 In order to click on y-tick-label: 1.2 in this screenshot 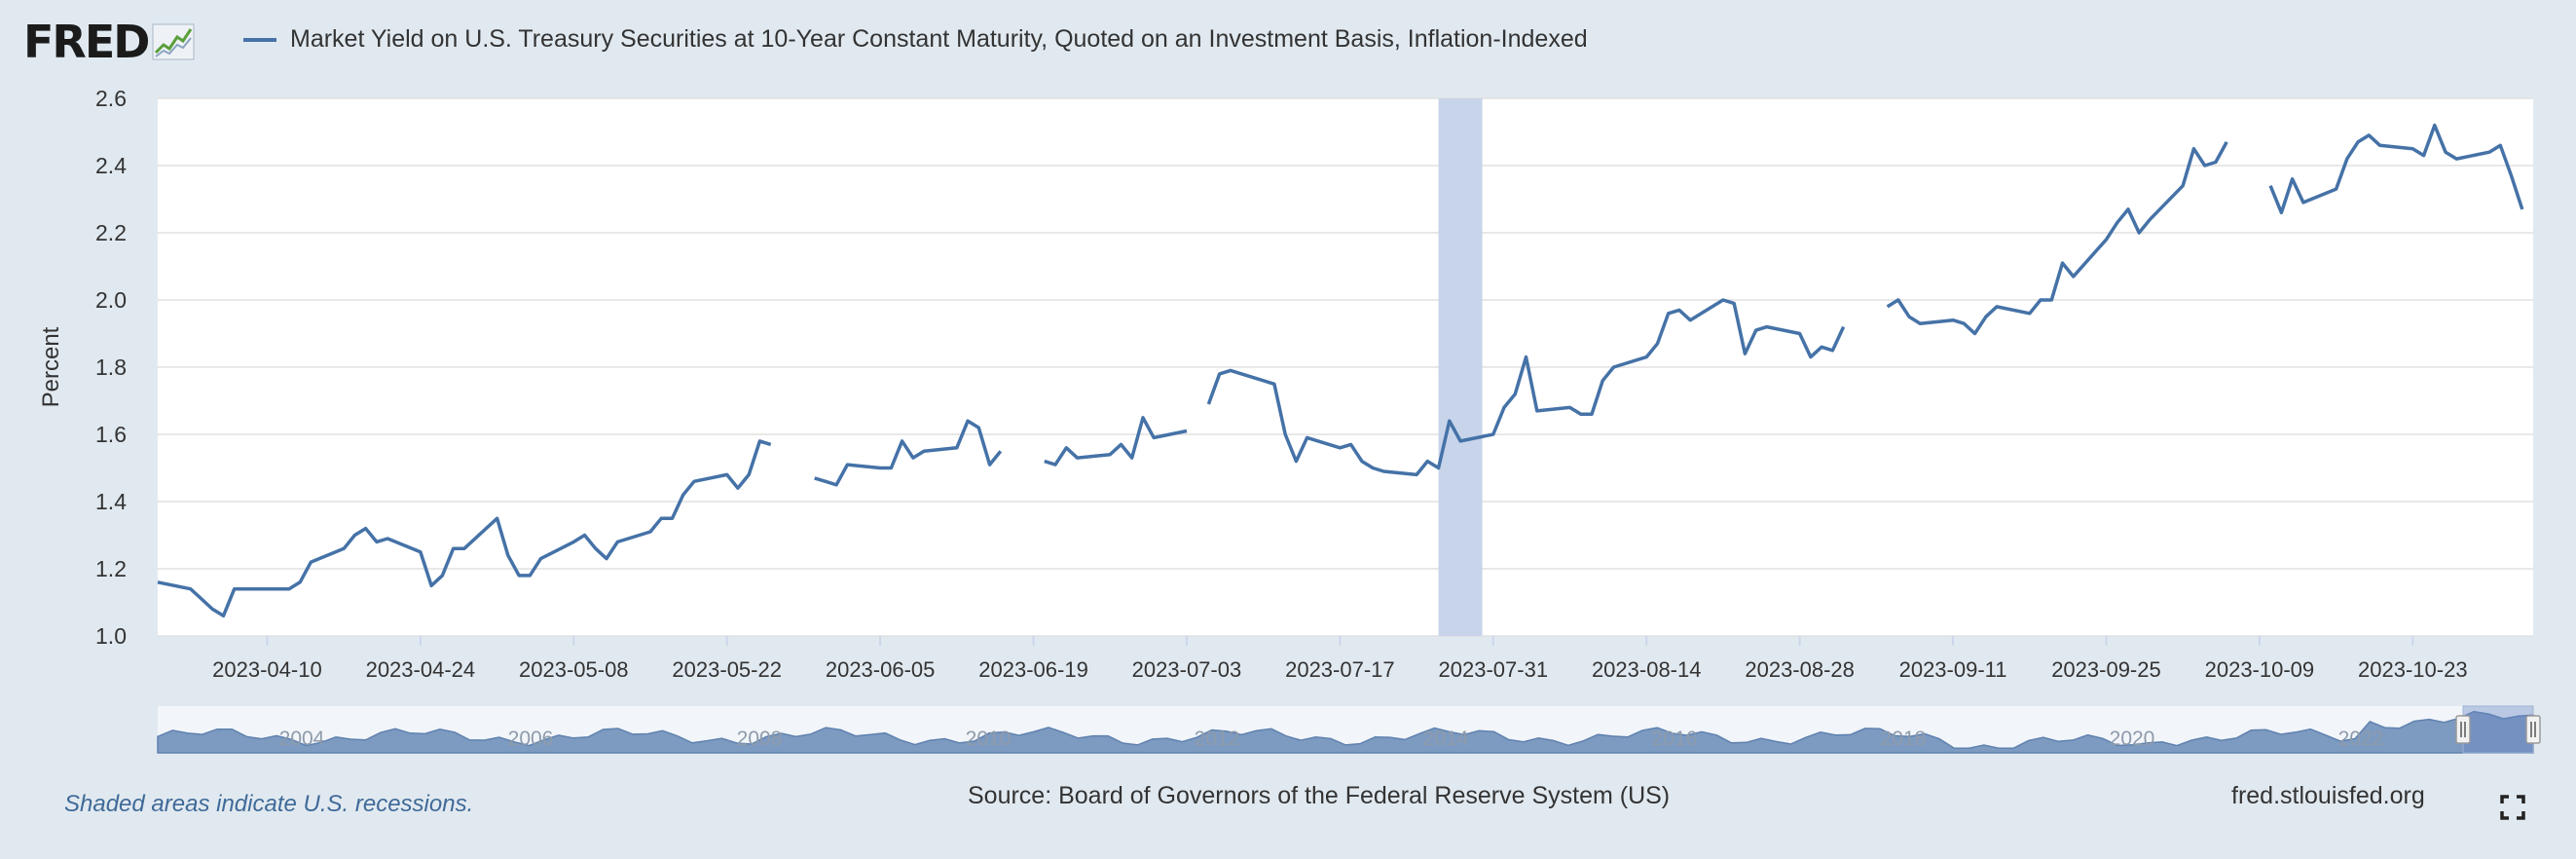, I will do `click(111, 569)`.